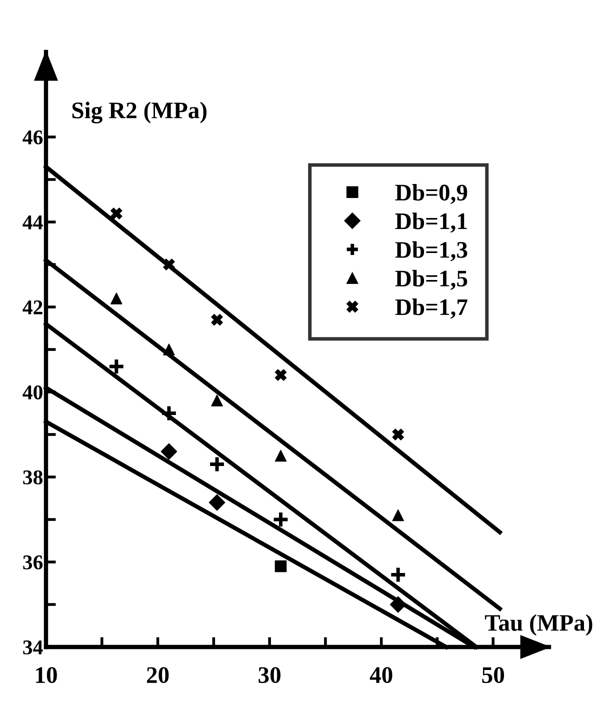 Image resolution: width=607 pixels, height=705 pixels. What do you see at coordinates (32, 137) in the screenshot?
I see `y-tick-label: 46` at bounding box center [32, 137].